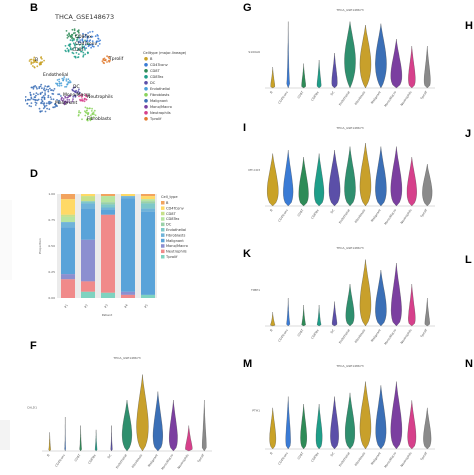 The width and height of the screenshot is (474, 475). What do you see at coordinates (161, 107) in the screenshot?
I see `umap-legend-label: Mono/Macro` at bounding box center [161, 107].